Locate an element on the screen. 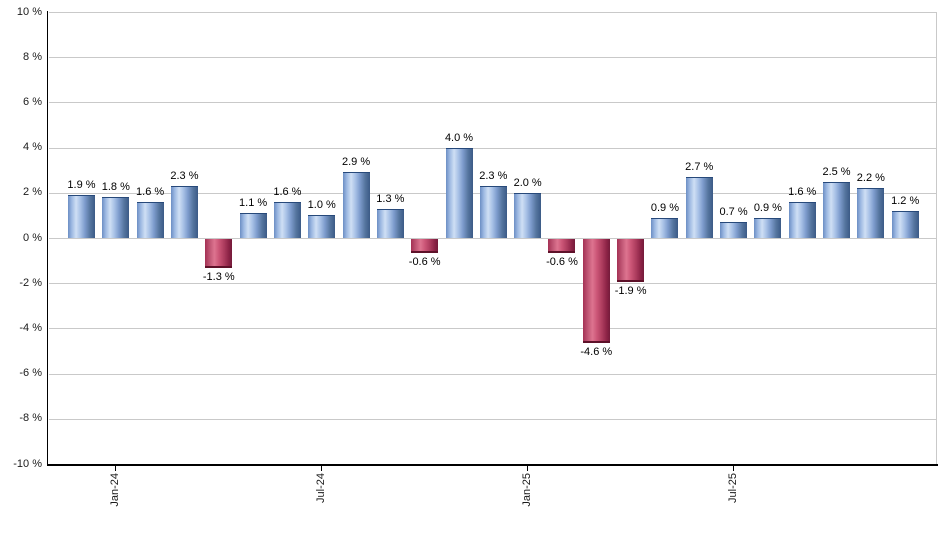 The height and width of the screenshot is (550, 940). x-axis-tick-label: Jan-24 is located at coordinates (115, 490).